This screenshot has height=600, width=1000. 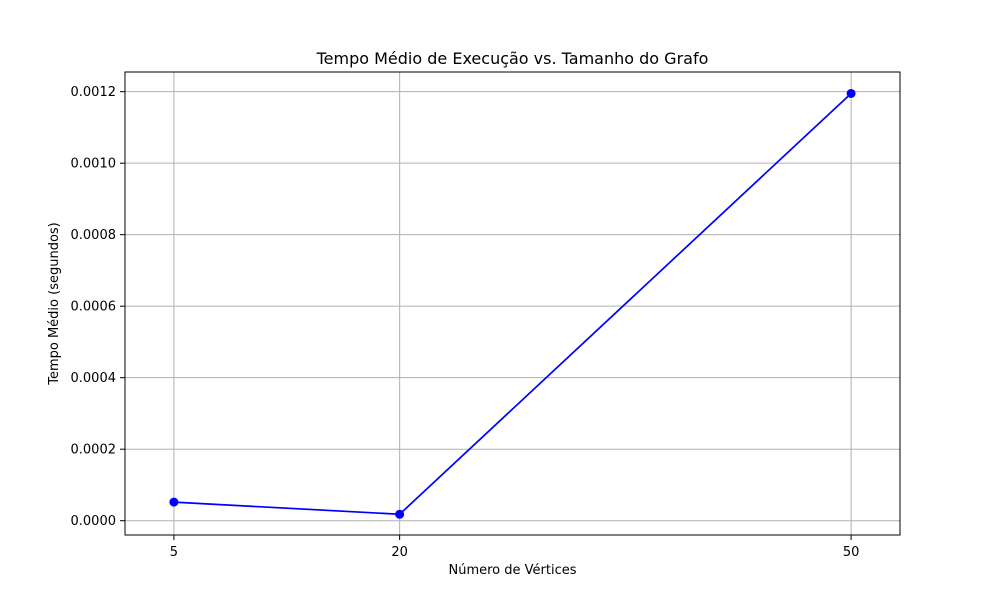 What do you see at coordinates (94, 378) in the screenshot?
I see `y-tick-label-2: 0.0004` at bounding box center [94, 378].